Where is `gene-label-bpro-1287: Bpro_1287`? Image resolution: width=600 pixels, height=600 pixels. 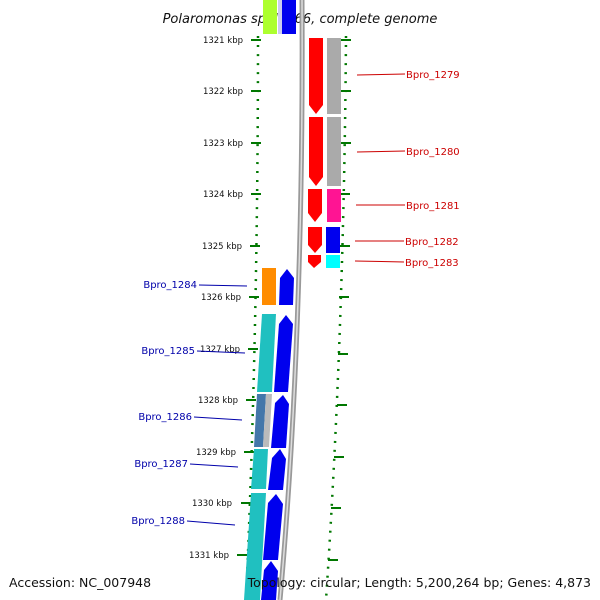 gene-label-bpro-1287: Bpro_1287 is located at coordinates (161, 464).